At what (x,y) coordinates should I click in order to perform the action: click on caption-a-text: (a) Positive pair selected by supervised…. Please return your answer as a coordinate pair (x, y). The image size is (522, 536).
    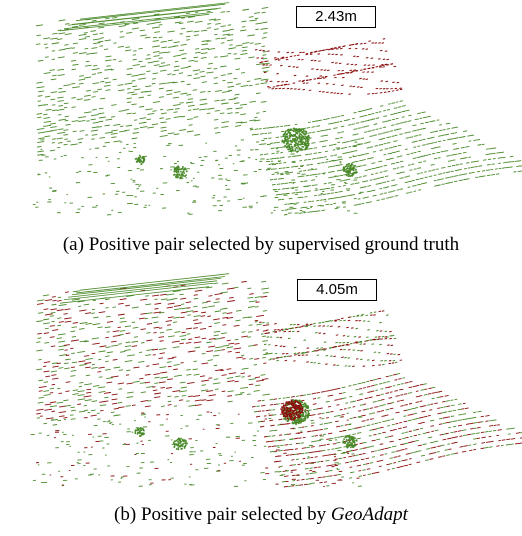
    Looking at the image, I should click on (261, 244).